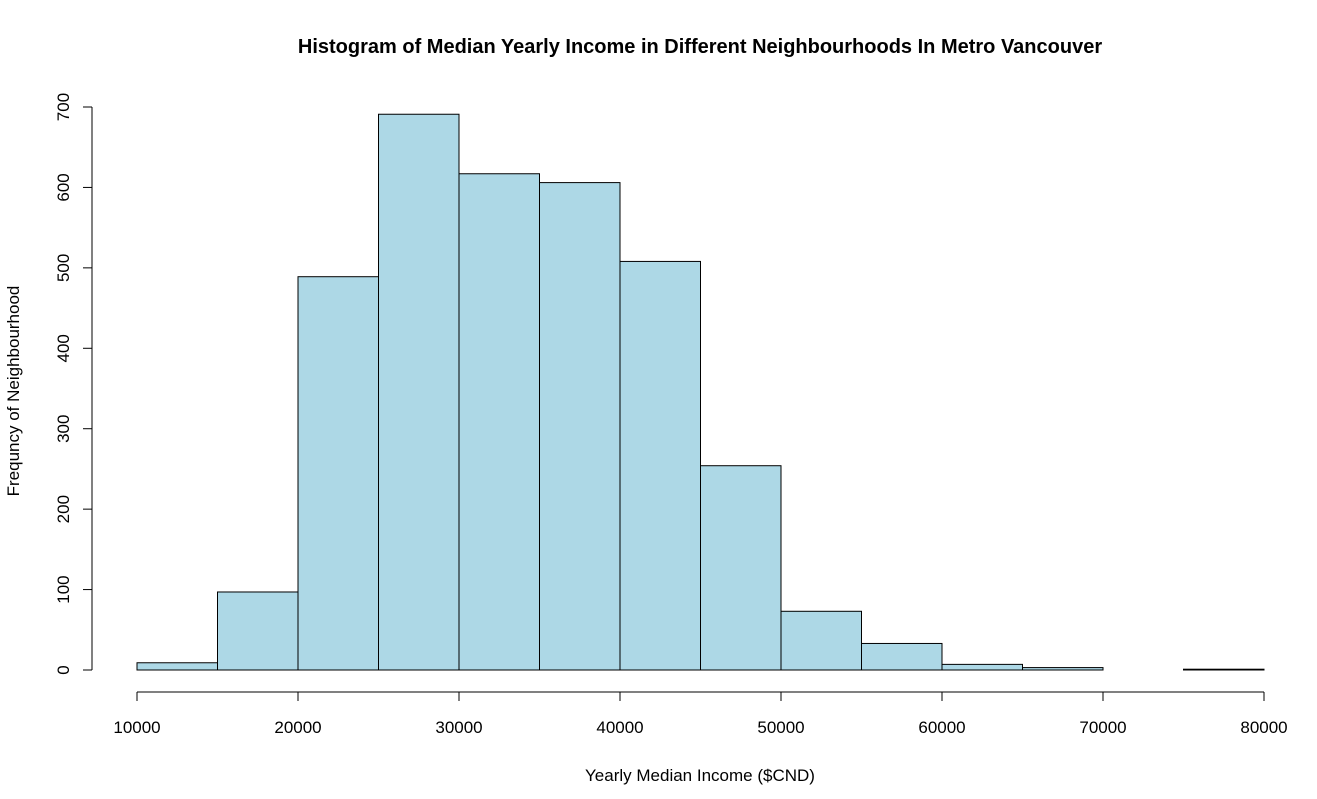 Image resolution: width=1317 pixels, height=799 pixels. I want to click on x-tick-label: 30000, so click(458, 727).